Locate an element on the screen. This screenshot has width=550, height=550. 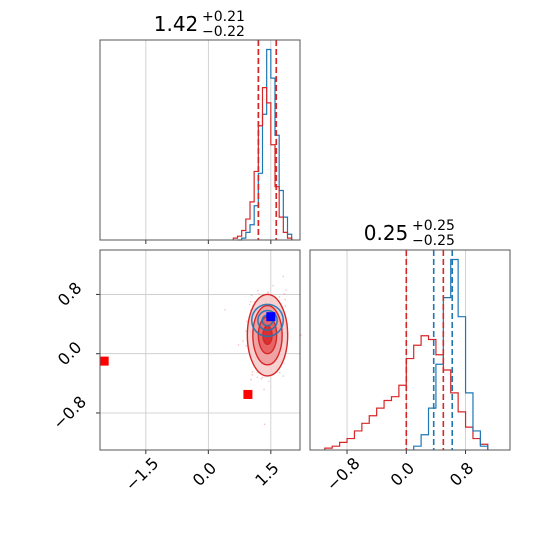
joint-frame is located at coordinates (200, 350).